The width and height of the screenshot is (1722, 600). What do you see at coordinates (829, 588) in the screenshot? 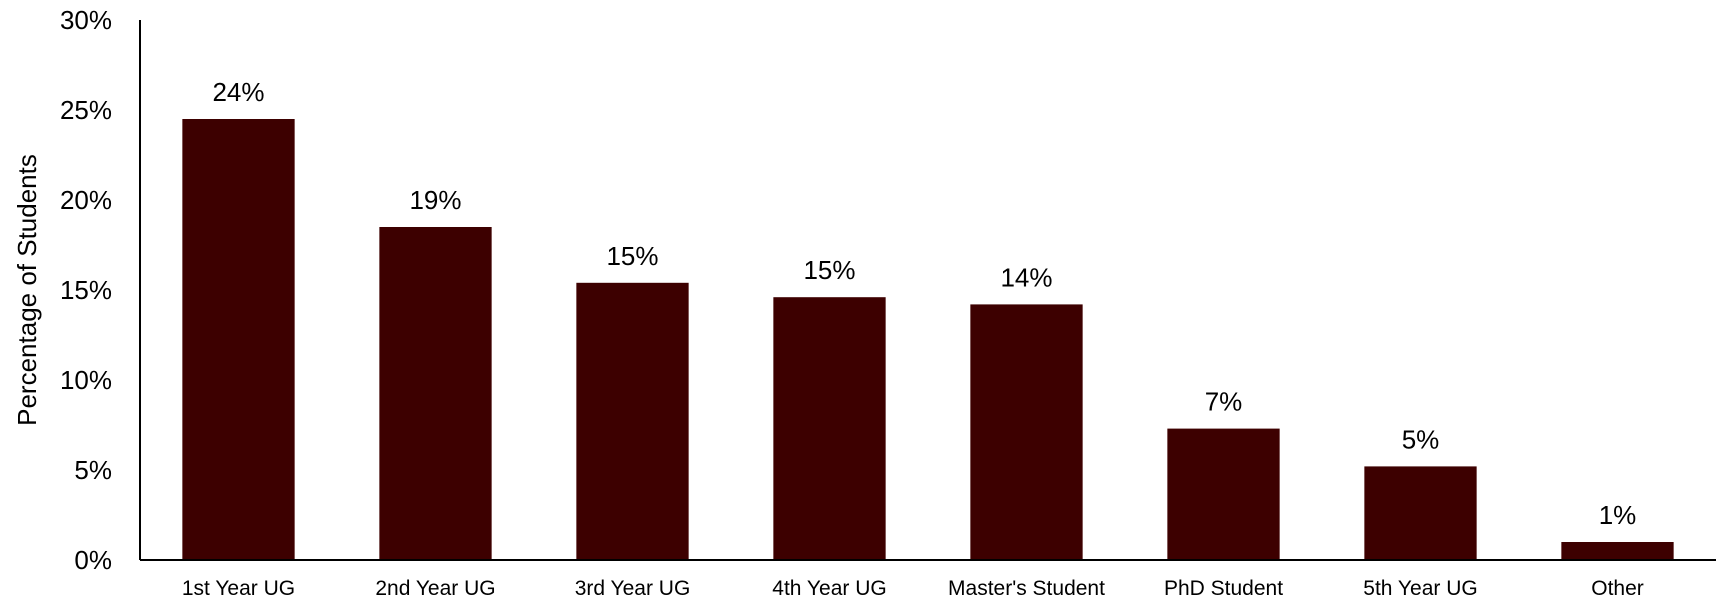
I see `category-label: 4th Year UG` at bounding box center [829, 588].